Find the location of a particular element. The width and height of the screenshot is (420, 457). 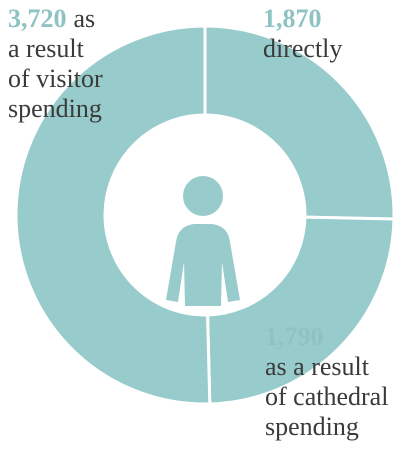

category-label: directly is located at coordinates (303, 48).